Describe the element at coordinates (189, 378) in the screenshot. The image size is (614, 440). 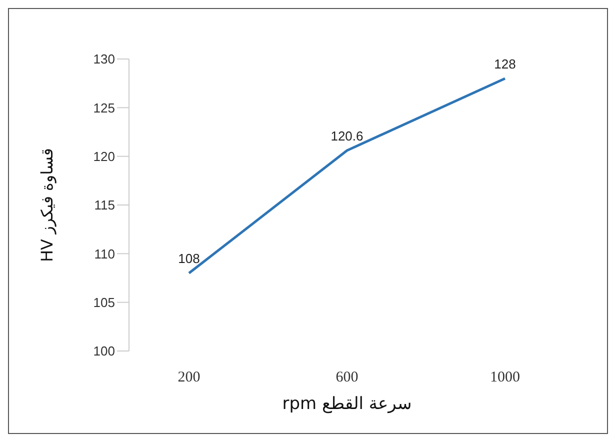
I see `x-tick-label: 200` at that location.